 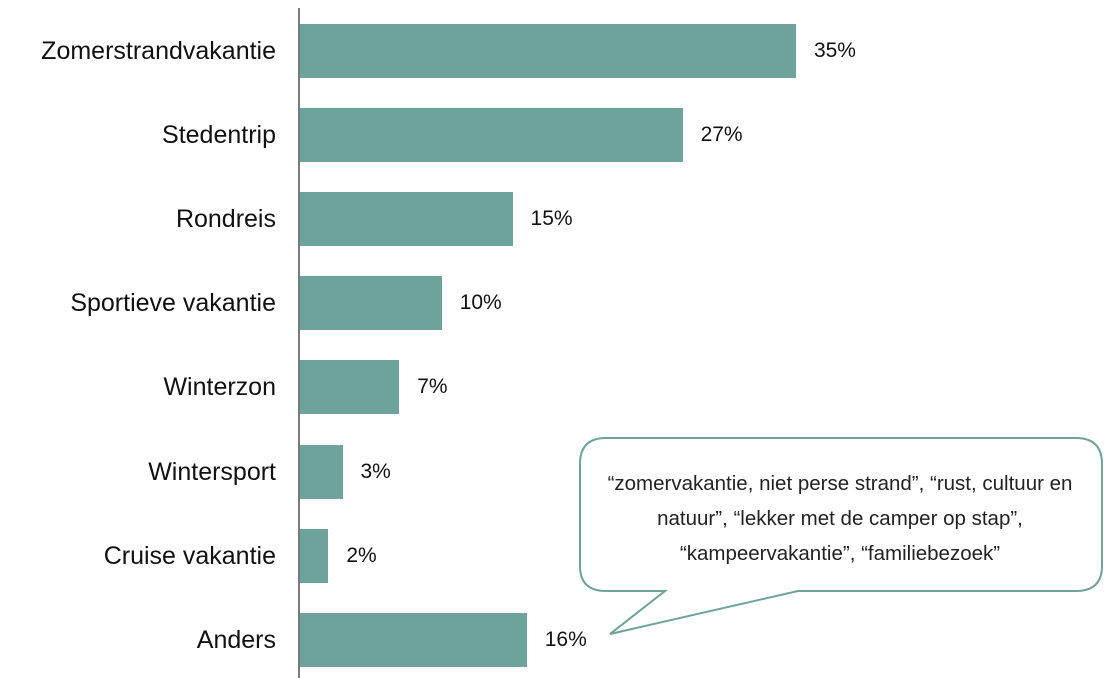 I want to click on category-label: Cruise vakantie, so click(x=189, y=555).